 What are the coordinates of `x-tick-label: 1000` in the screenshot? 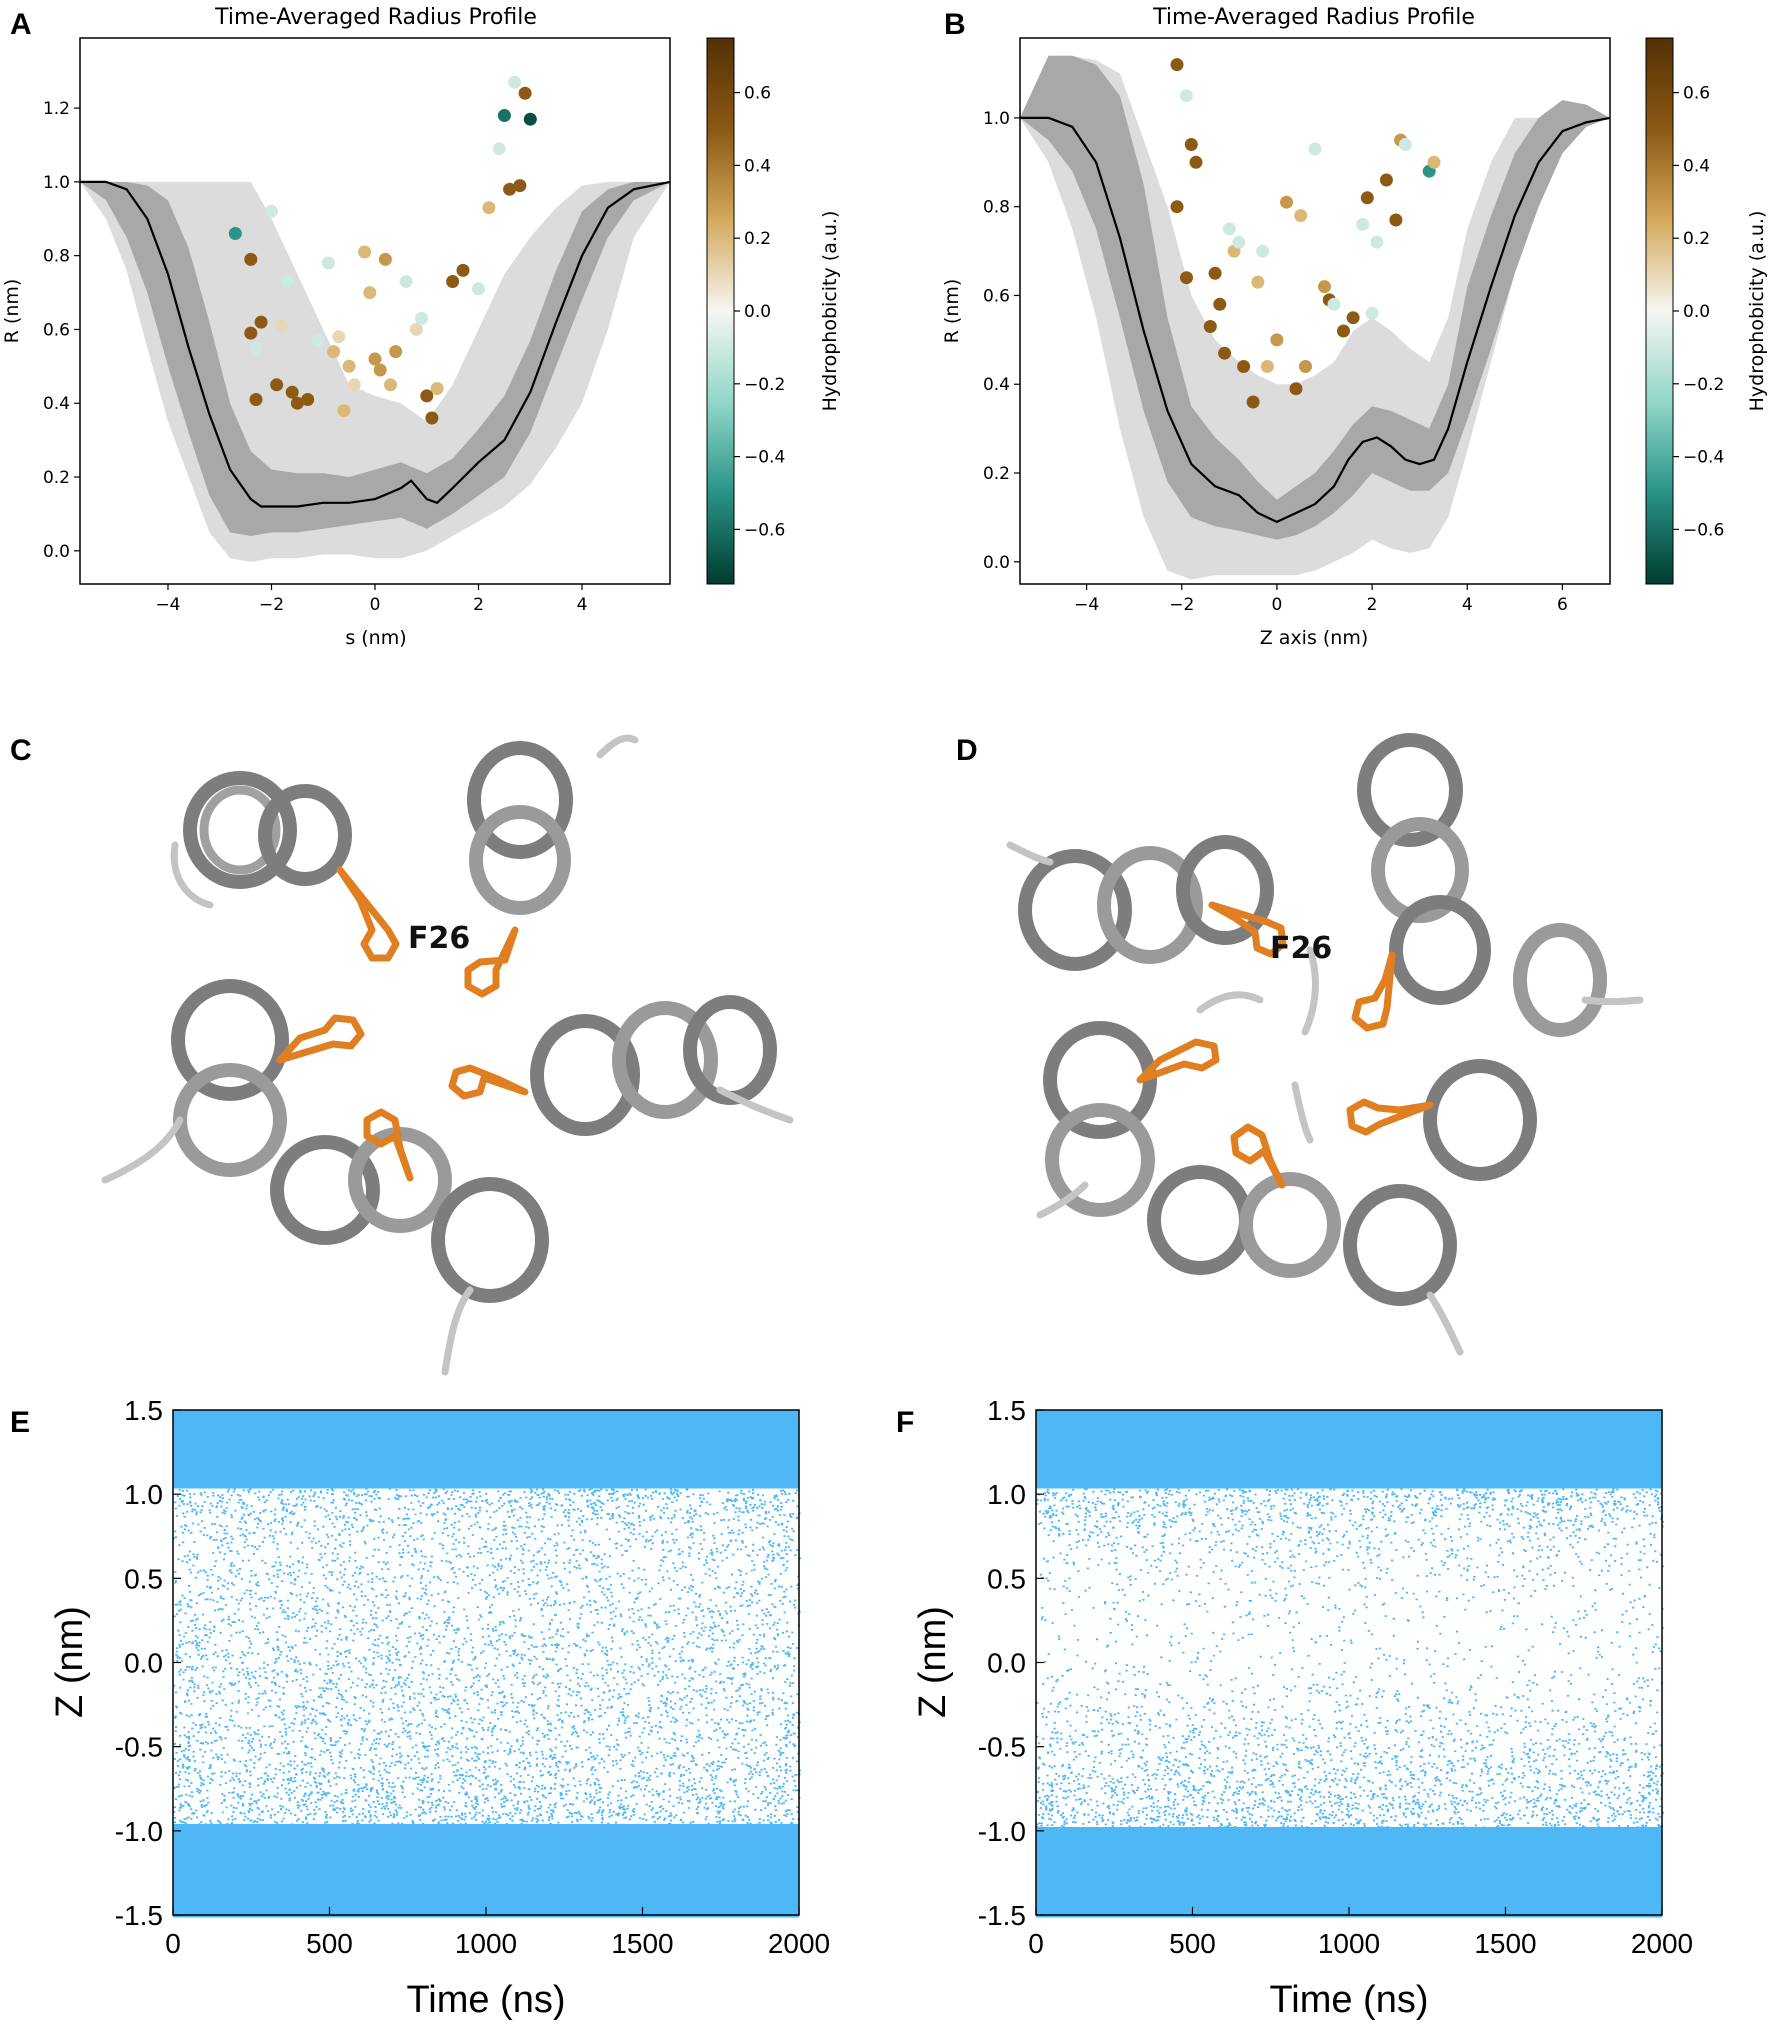 It's located at (1349, 1943).